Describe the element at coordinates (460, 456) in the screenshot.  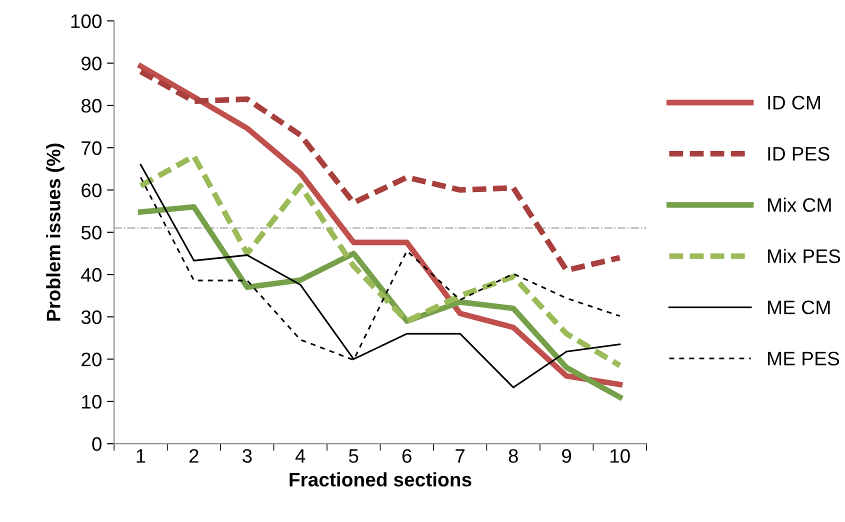
I see `x-tick-label: 7` at that location.